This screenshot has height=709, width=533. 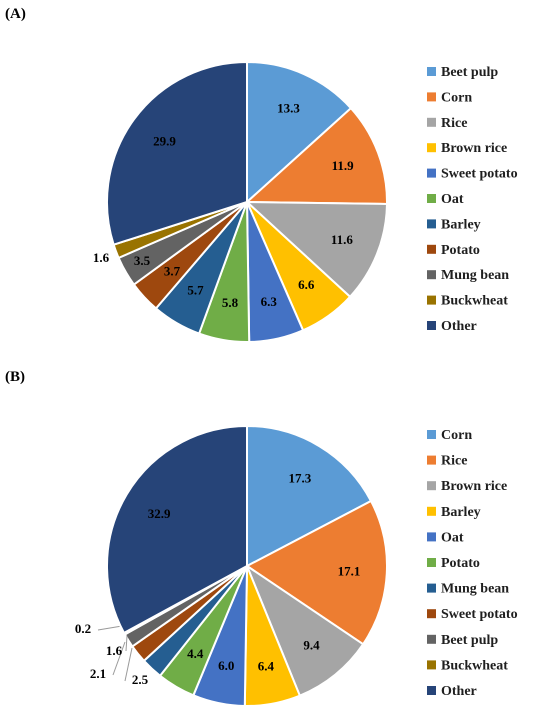 What do you see at coordinates (98, 673) in the screenshot?
I see `chart-b-data-label-sweet-potato: 2.1` at bounding box center [98, 673].